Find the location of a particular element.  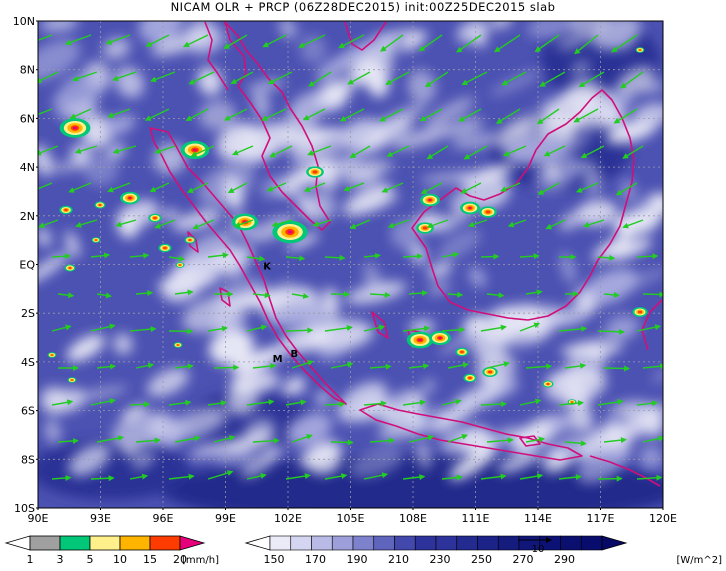

coast-borneo is located at coordinates (523, 205).